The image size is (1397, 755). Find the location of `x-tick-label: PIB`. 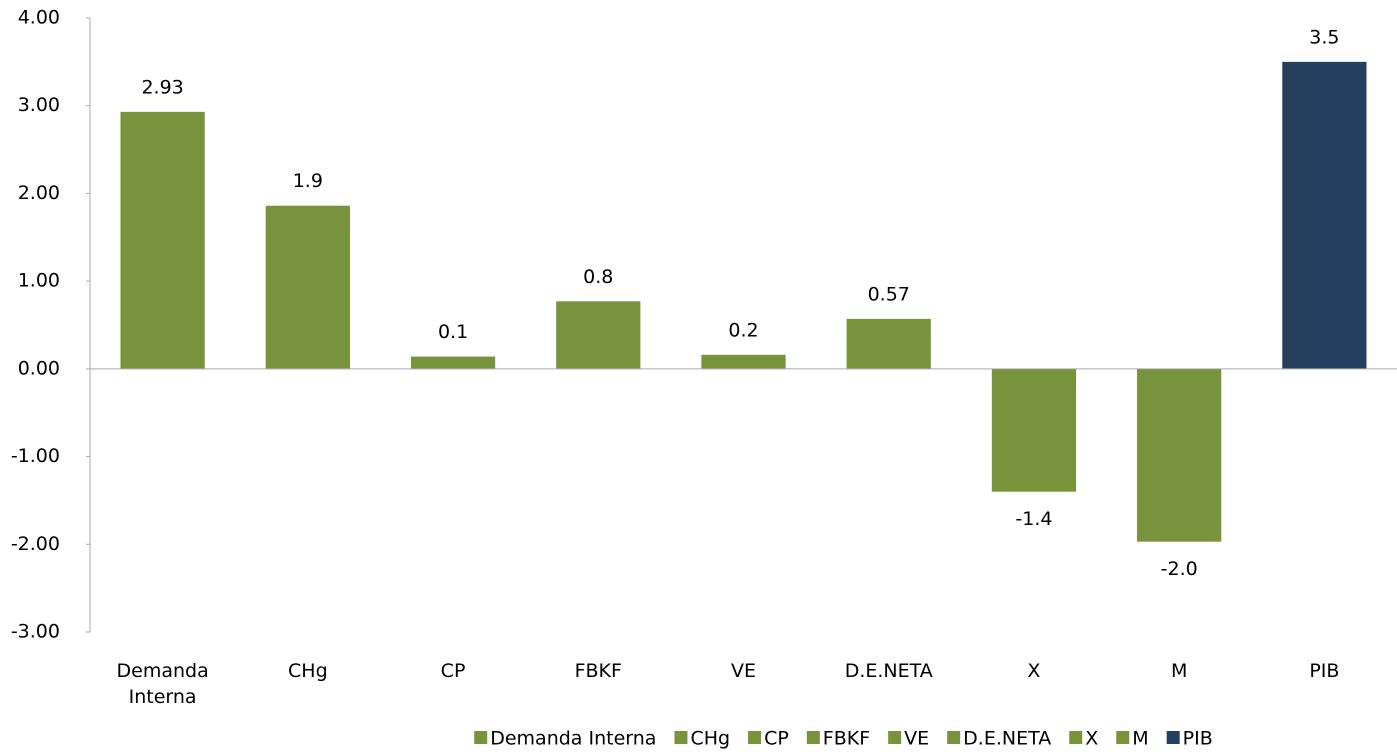

x-tick-label: PIB is located at coordinates (1324, 671).